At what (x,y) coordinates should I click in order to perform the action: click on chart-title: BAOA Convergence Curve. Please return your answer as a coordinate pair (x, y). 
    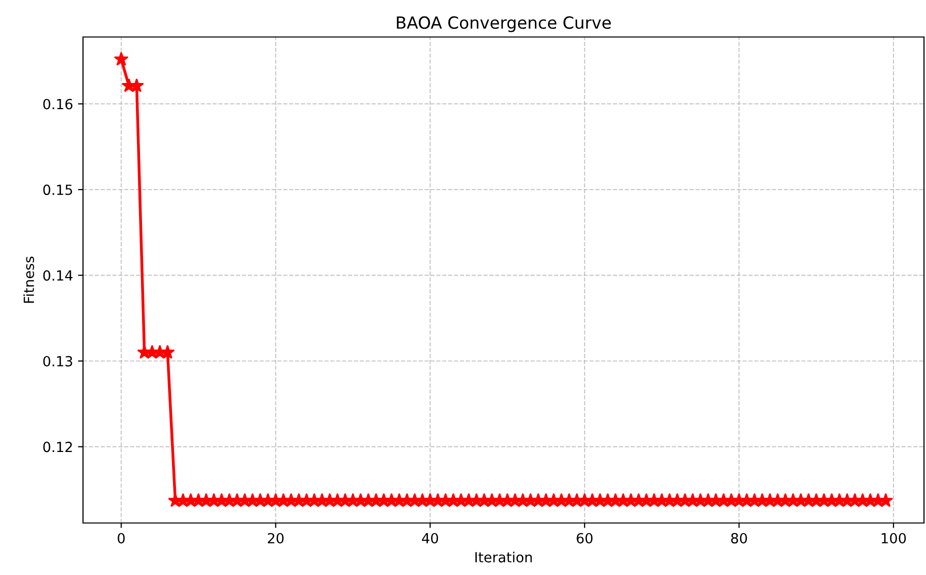
    Looking at the image, I should click on (503, 24).